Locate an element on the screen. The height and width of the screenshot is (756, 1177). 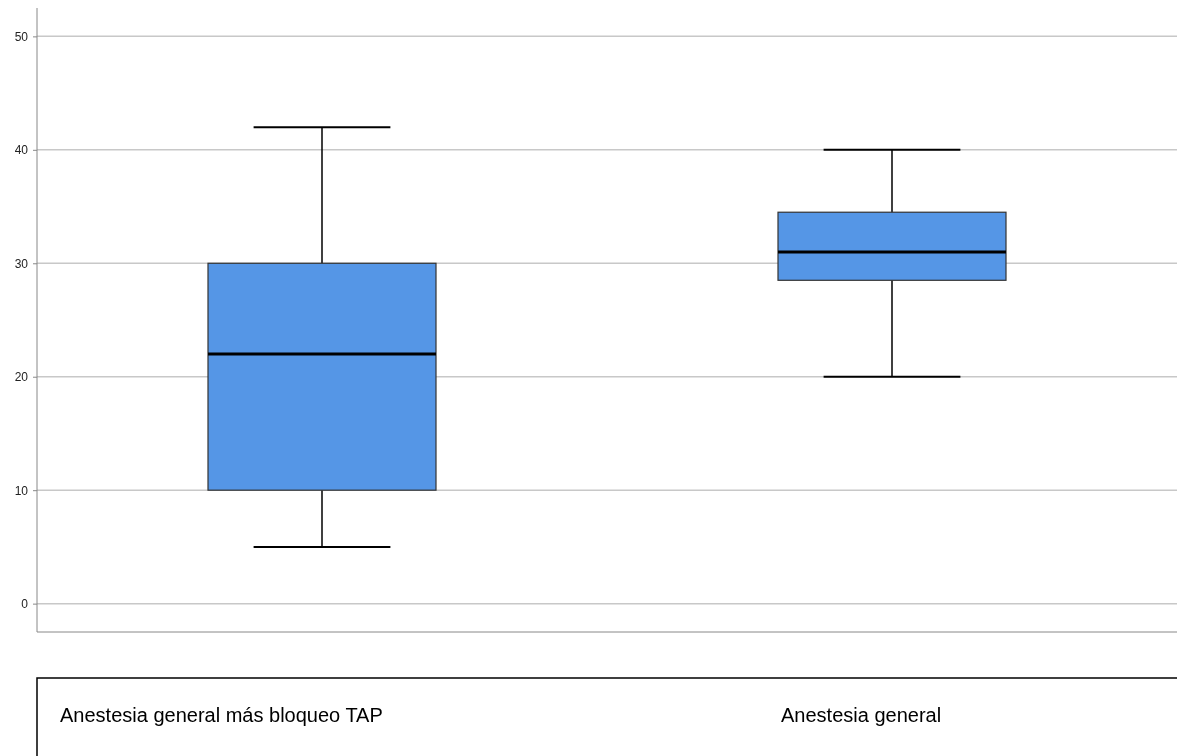
y-tick-label: 50 is located at coordinates (21, 36).